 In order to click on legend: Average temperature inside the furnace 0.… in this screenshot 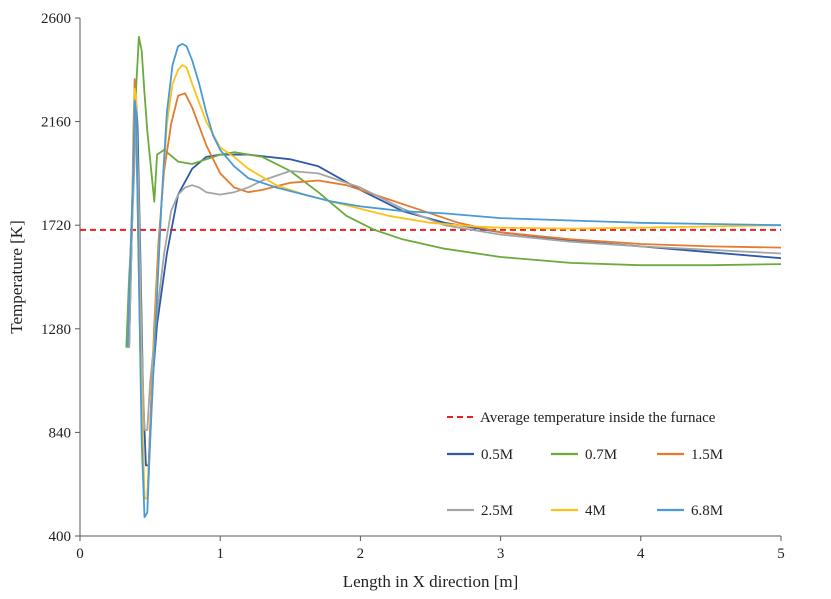, I will do `click(585, 464)`.